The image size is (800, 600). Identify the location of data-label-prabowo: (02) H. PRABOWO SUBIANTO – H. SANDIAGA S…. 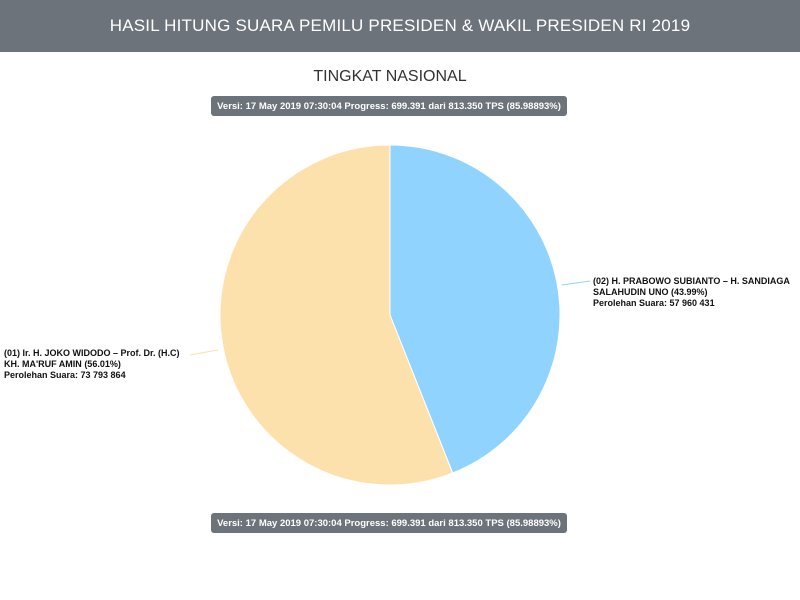
(693, 292).